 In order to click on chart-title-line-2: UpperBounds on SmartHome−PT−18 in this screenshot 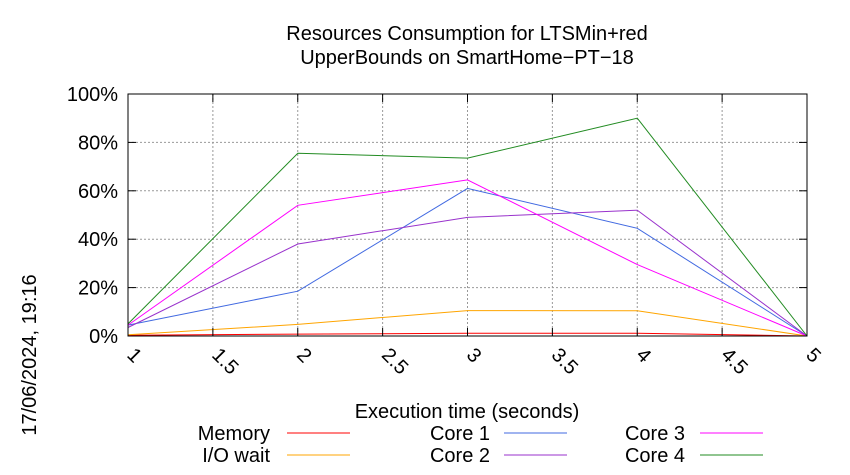, I will do `click(467, 58)`.